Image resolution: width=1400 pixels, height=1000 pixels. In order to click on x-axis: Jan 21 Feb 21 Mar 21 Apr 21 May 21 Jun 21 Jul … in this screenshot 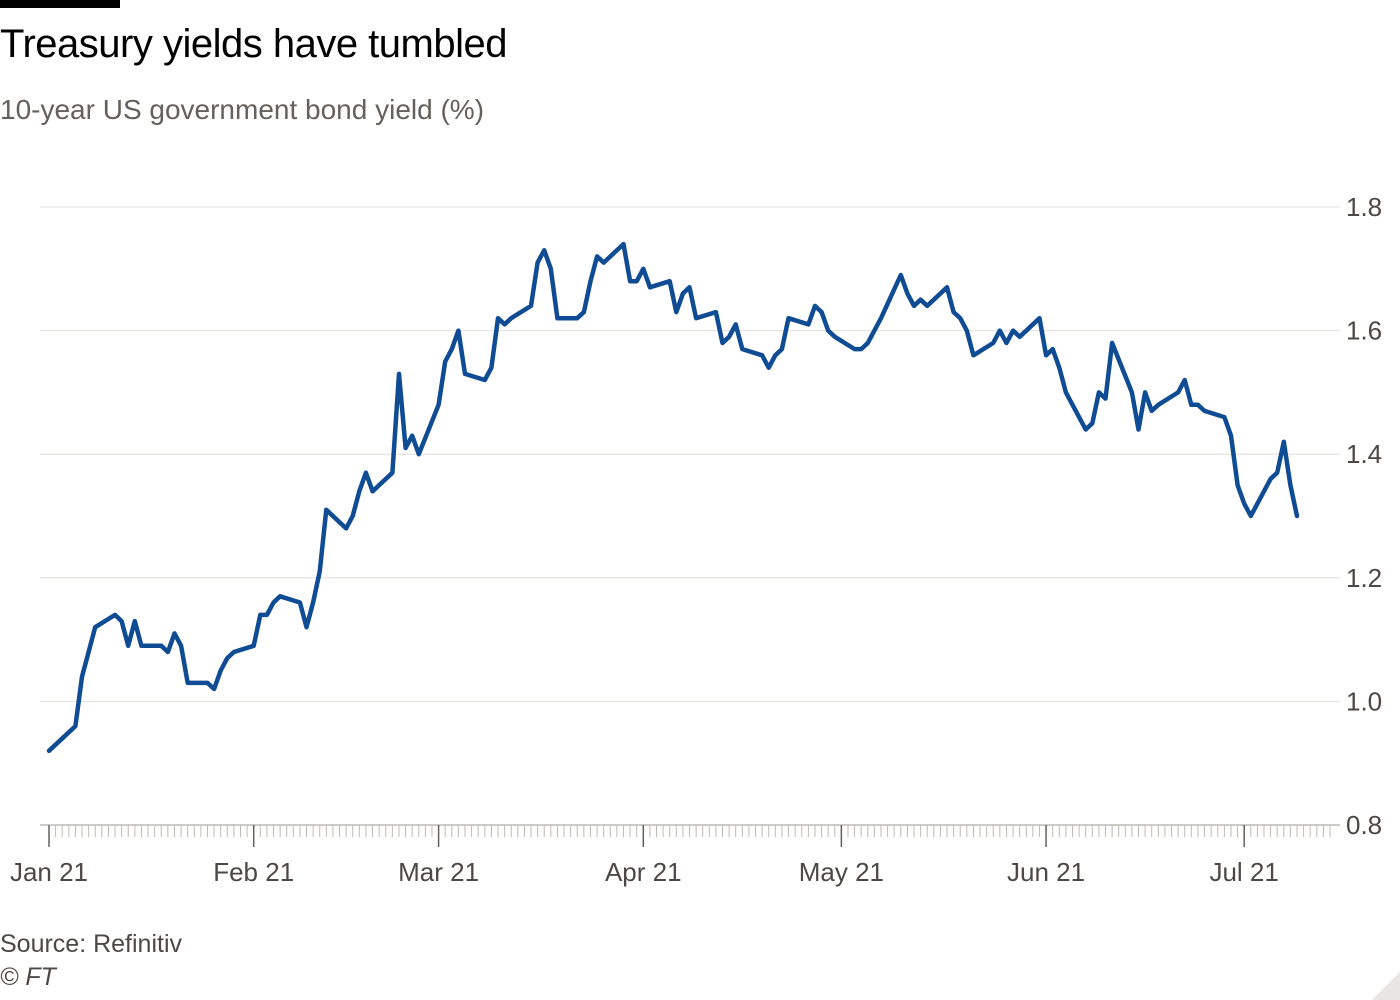, I will do `click(675, 855)`.